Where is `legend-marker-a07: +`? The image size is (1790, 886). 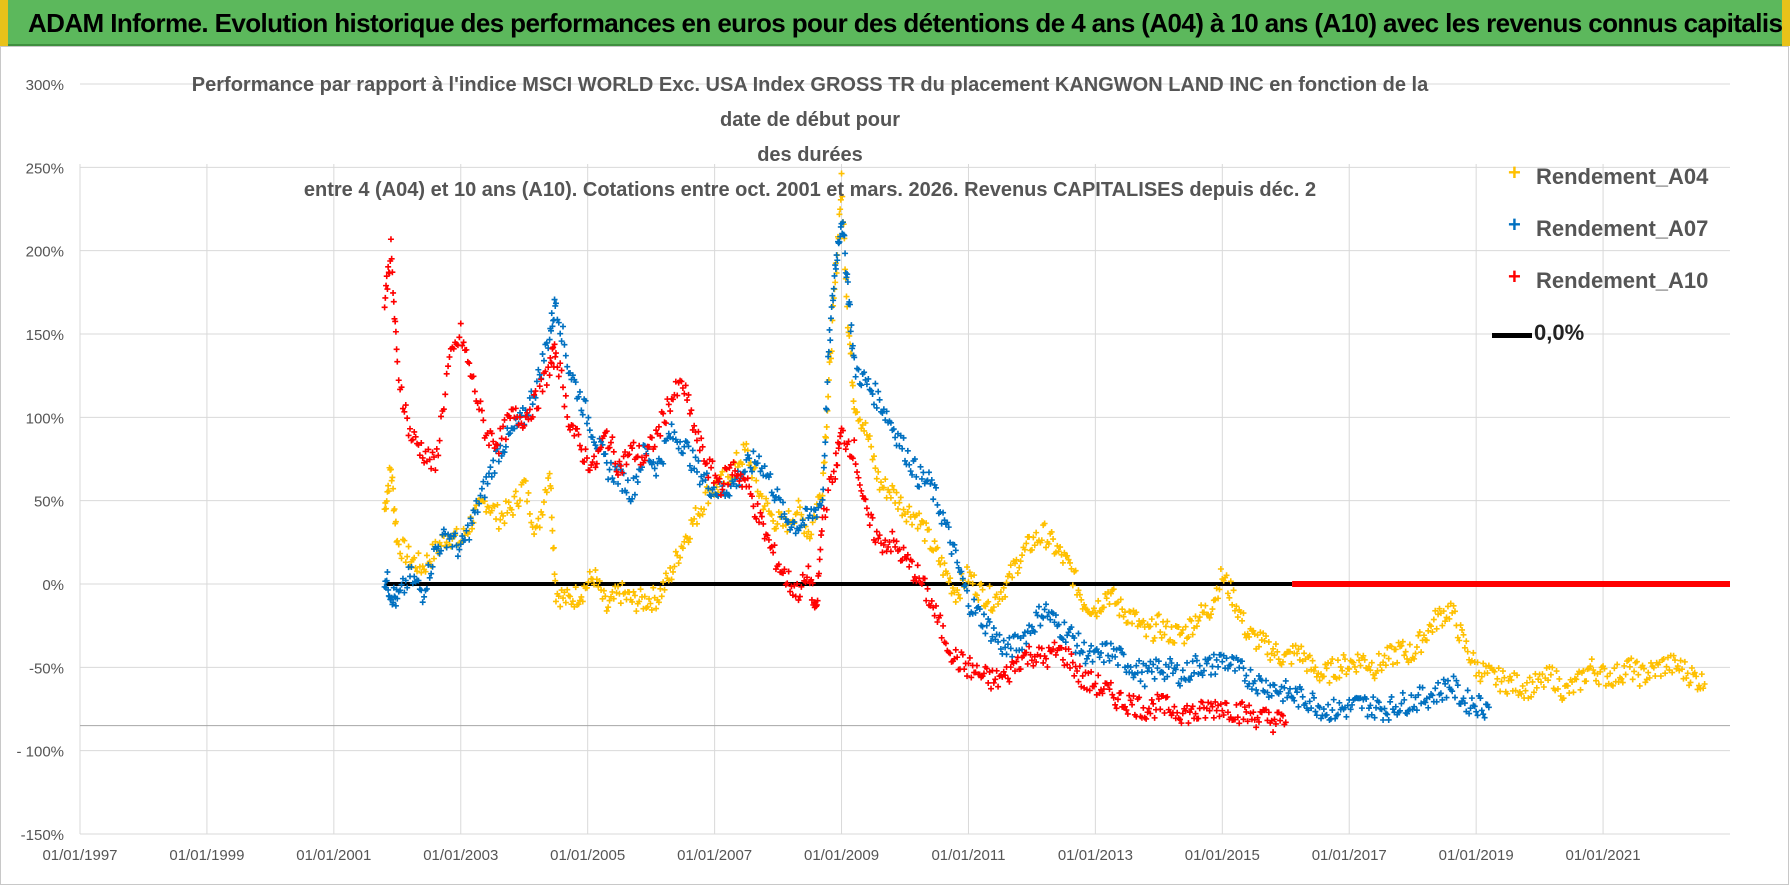 legend-marker-a07: + is located at coordinates (1514, 224).